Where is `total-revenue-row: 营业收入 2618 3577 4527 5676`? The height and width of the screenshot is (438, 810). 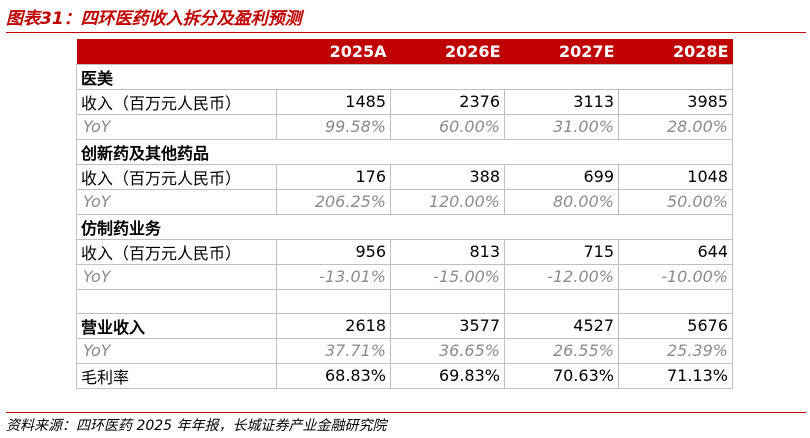
total-revenue-row: 营业收入 2618 3577 4527 5676 is located at coordinates (404, 325).